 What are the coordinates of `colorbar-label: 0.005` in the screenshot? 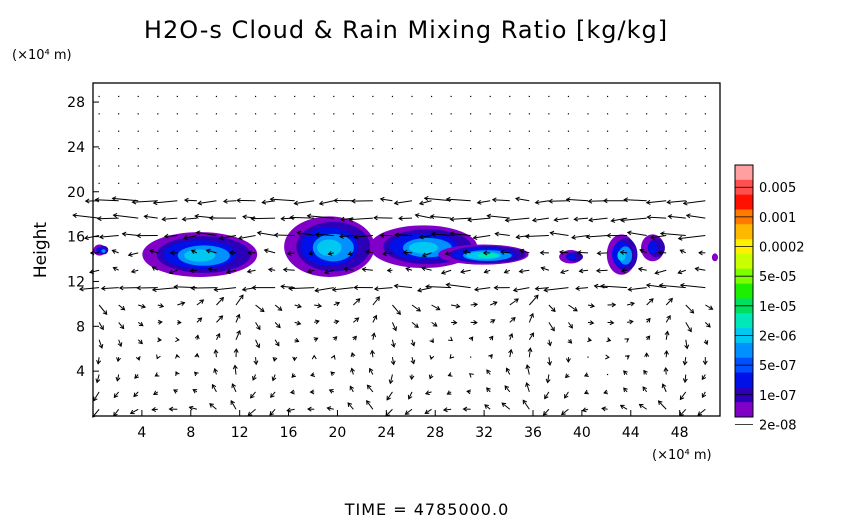 It's located at (777, 188).